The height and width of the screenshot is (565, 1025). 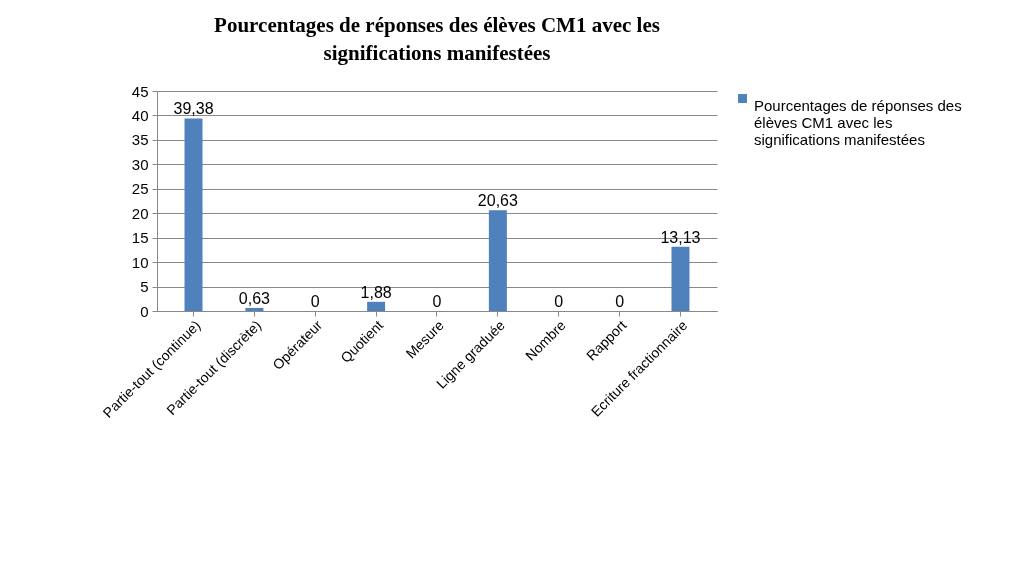 What do you see at coordinates (193, 109) in the screenshot?
I see `data-label: 39,38` at bounding box center [193, 109].